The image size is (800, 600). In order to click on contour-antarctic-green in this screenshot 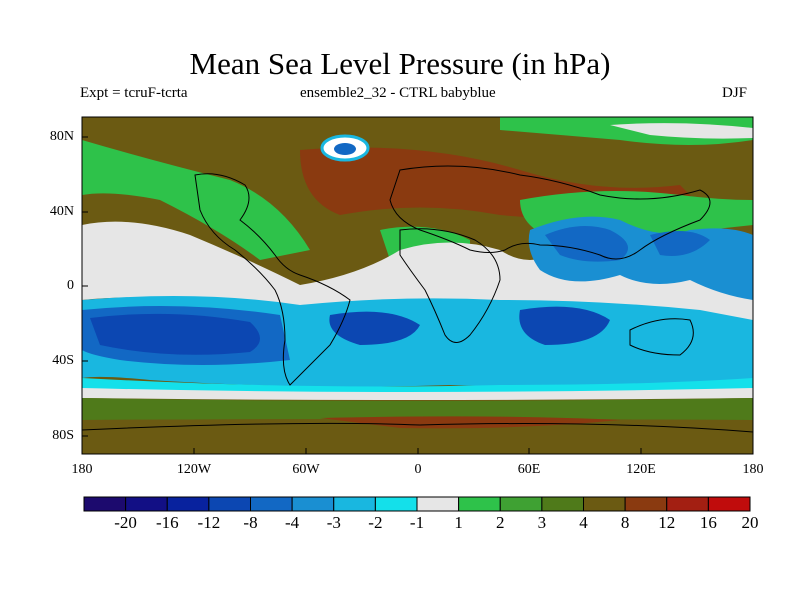, I will do `click(417, 409)`.